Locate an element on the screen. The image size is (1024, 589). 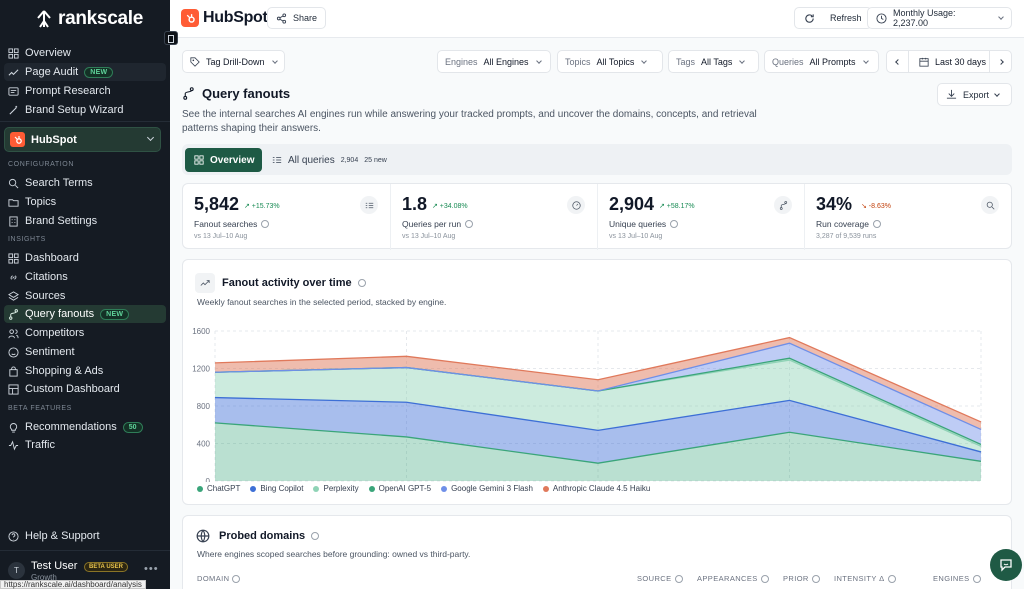
legend-item: Perplexity is located at coordinates (336, 488).